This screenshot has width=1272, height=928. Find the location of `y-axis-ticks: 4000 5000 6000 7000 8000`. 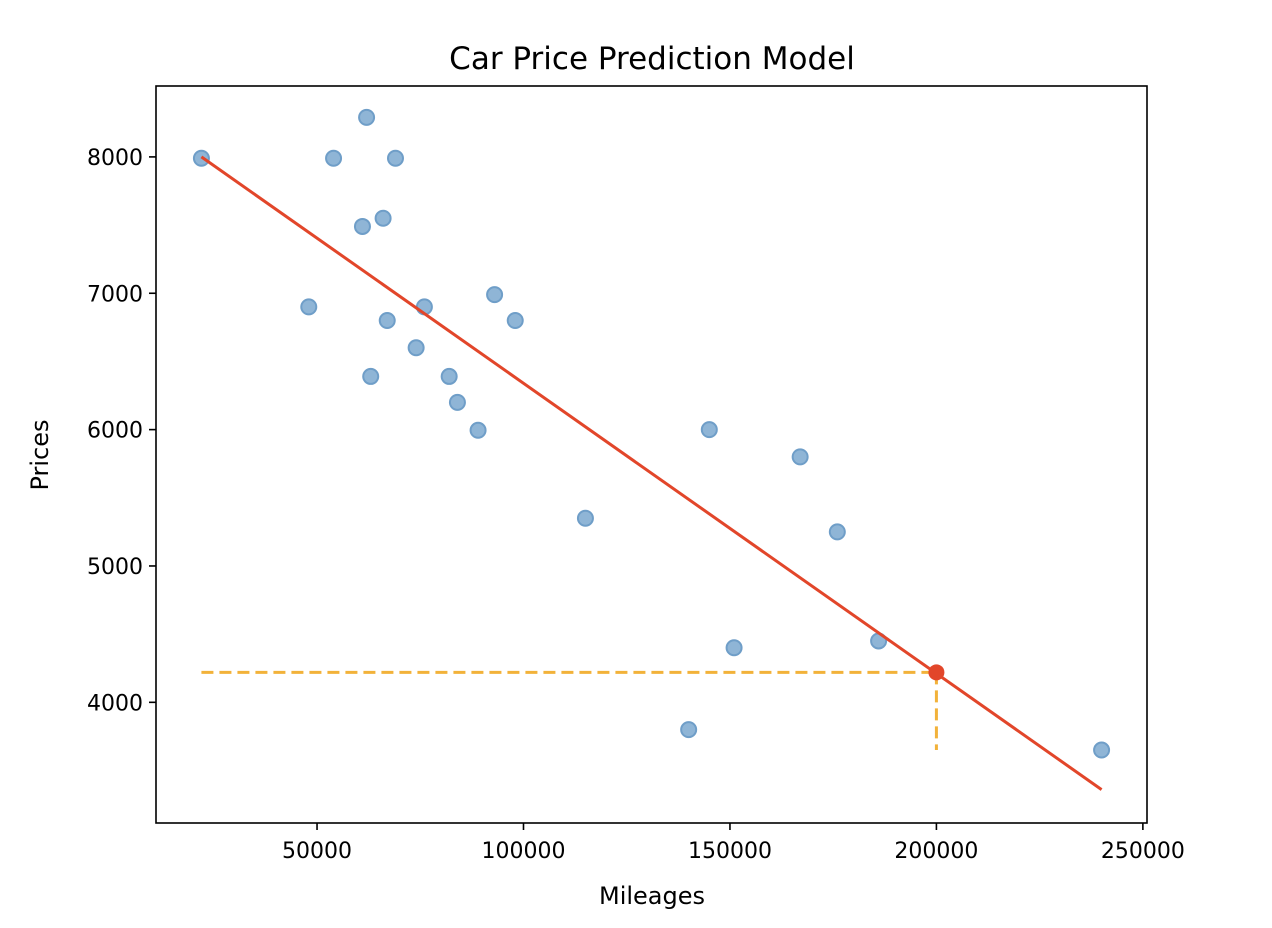

y-axis-ticks: 4000 5000 6000 7000 8000 is located at coordinates (121, 431).